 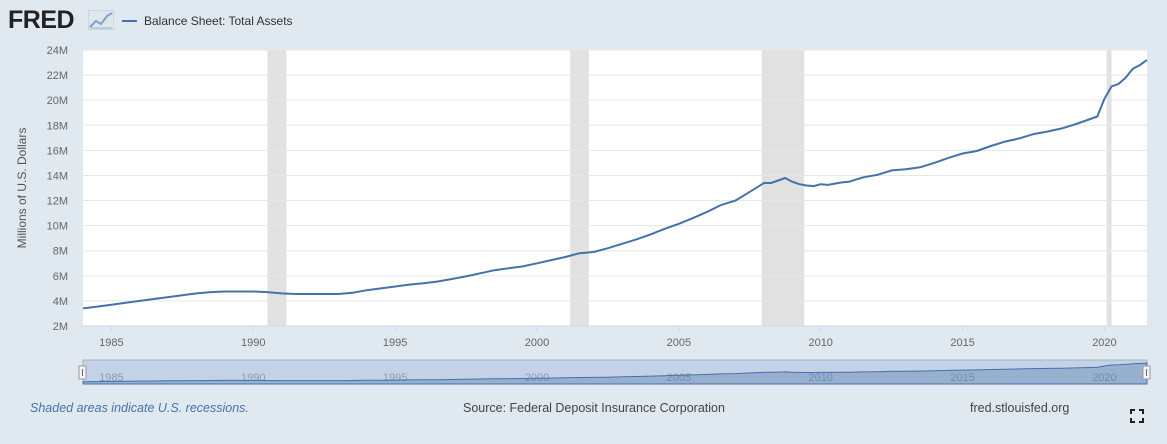 I want to click on site-link: fred.stlouisfed.org, so click(x=1020, y=408).